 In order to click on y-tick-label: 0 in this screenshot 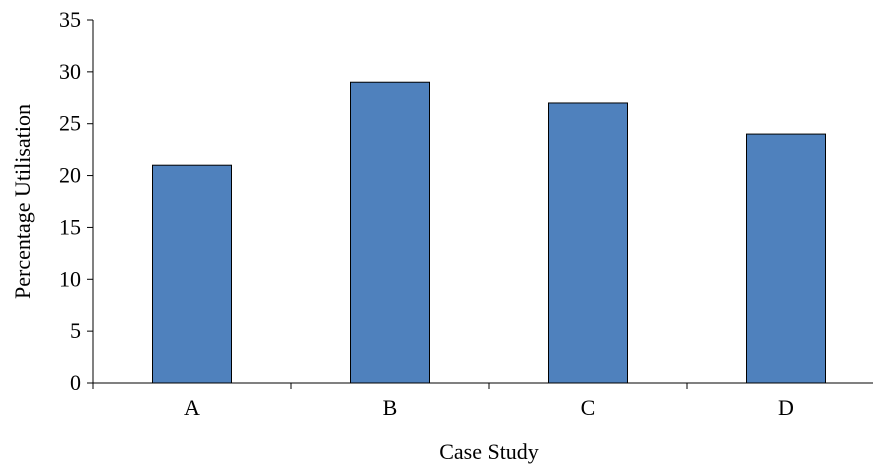, I will do `click(75, 382)`.